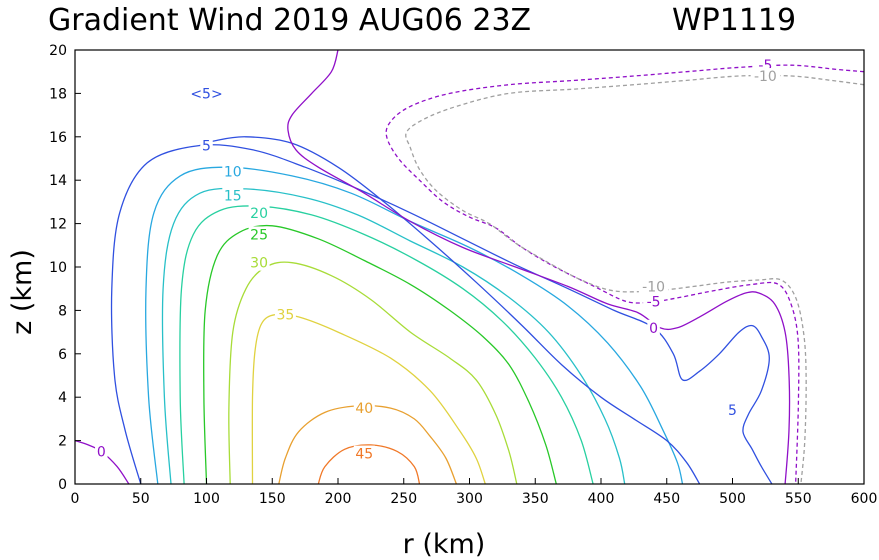  What do you see at coordinates (62, 485) in the screenshot?
I see `y-tick-label: 0` at bounding box center [62, 485].